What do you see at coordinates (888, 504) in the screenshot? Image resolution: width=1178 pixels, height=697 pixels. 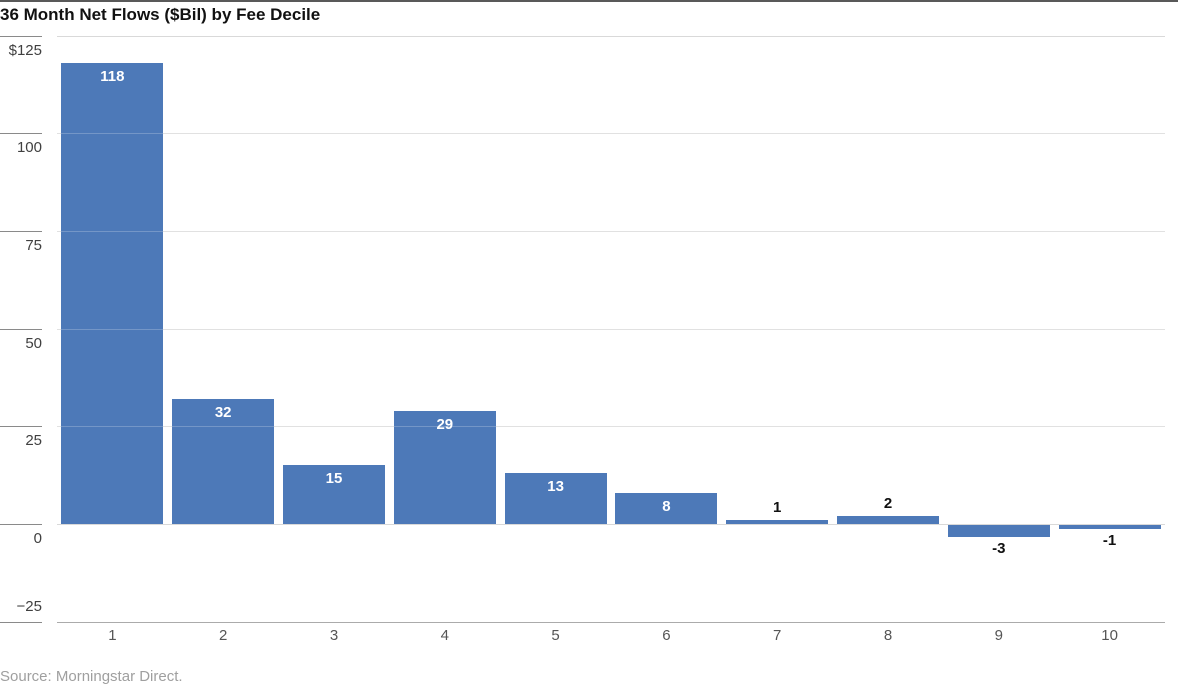 I see `bar-value-label: 2` at bounding box center [888, 504].